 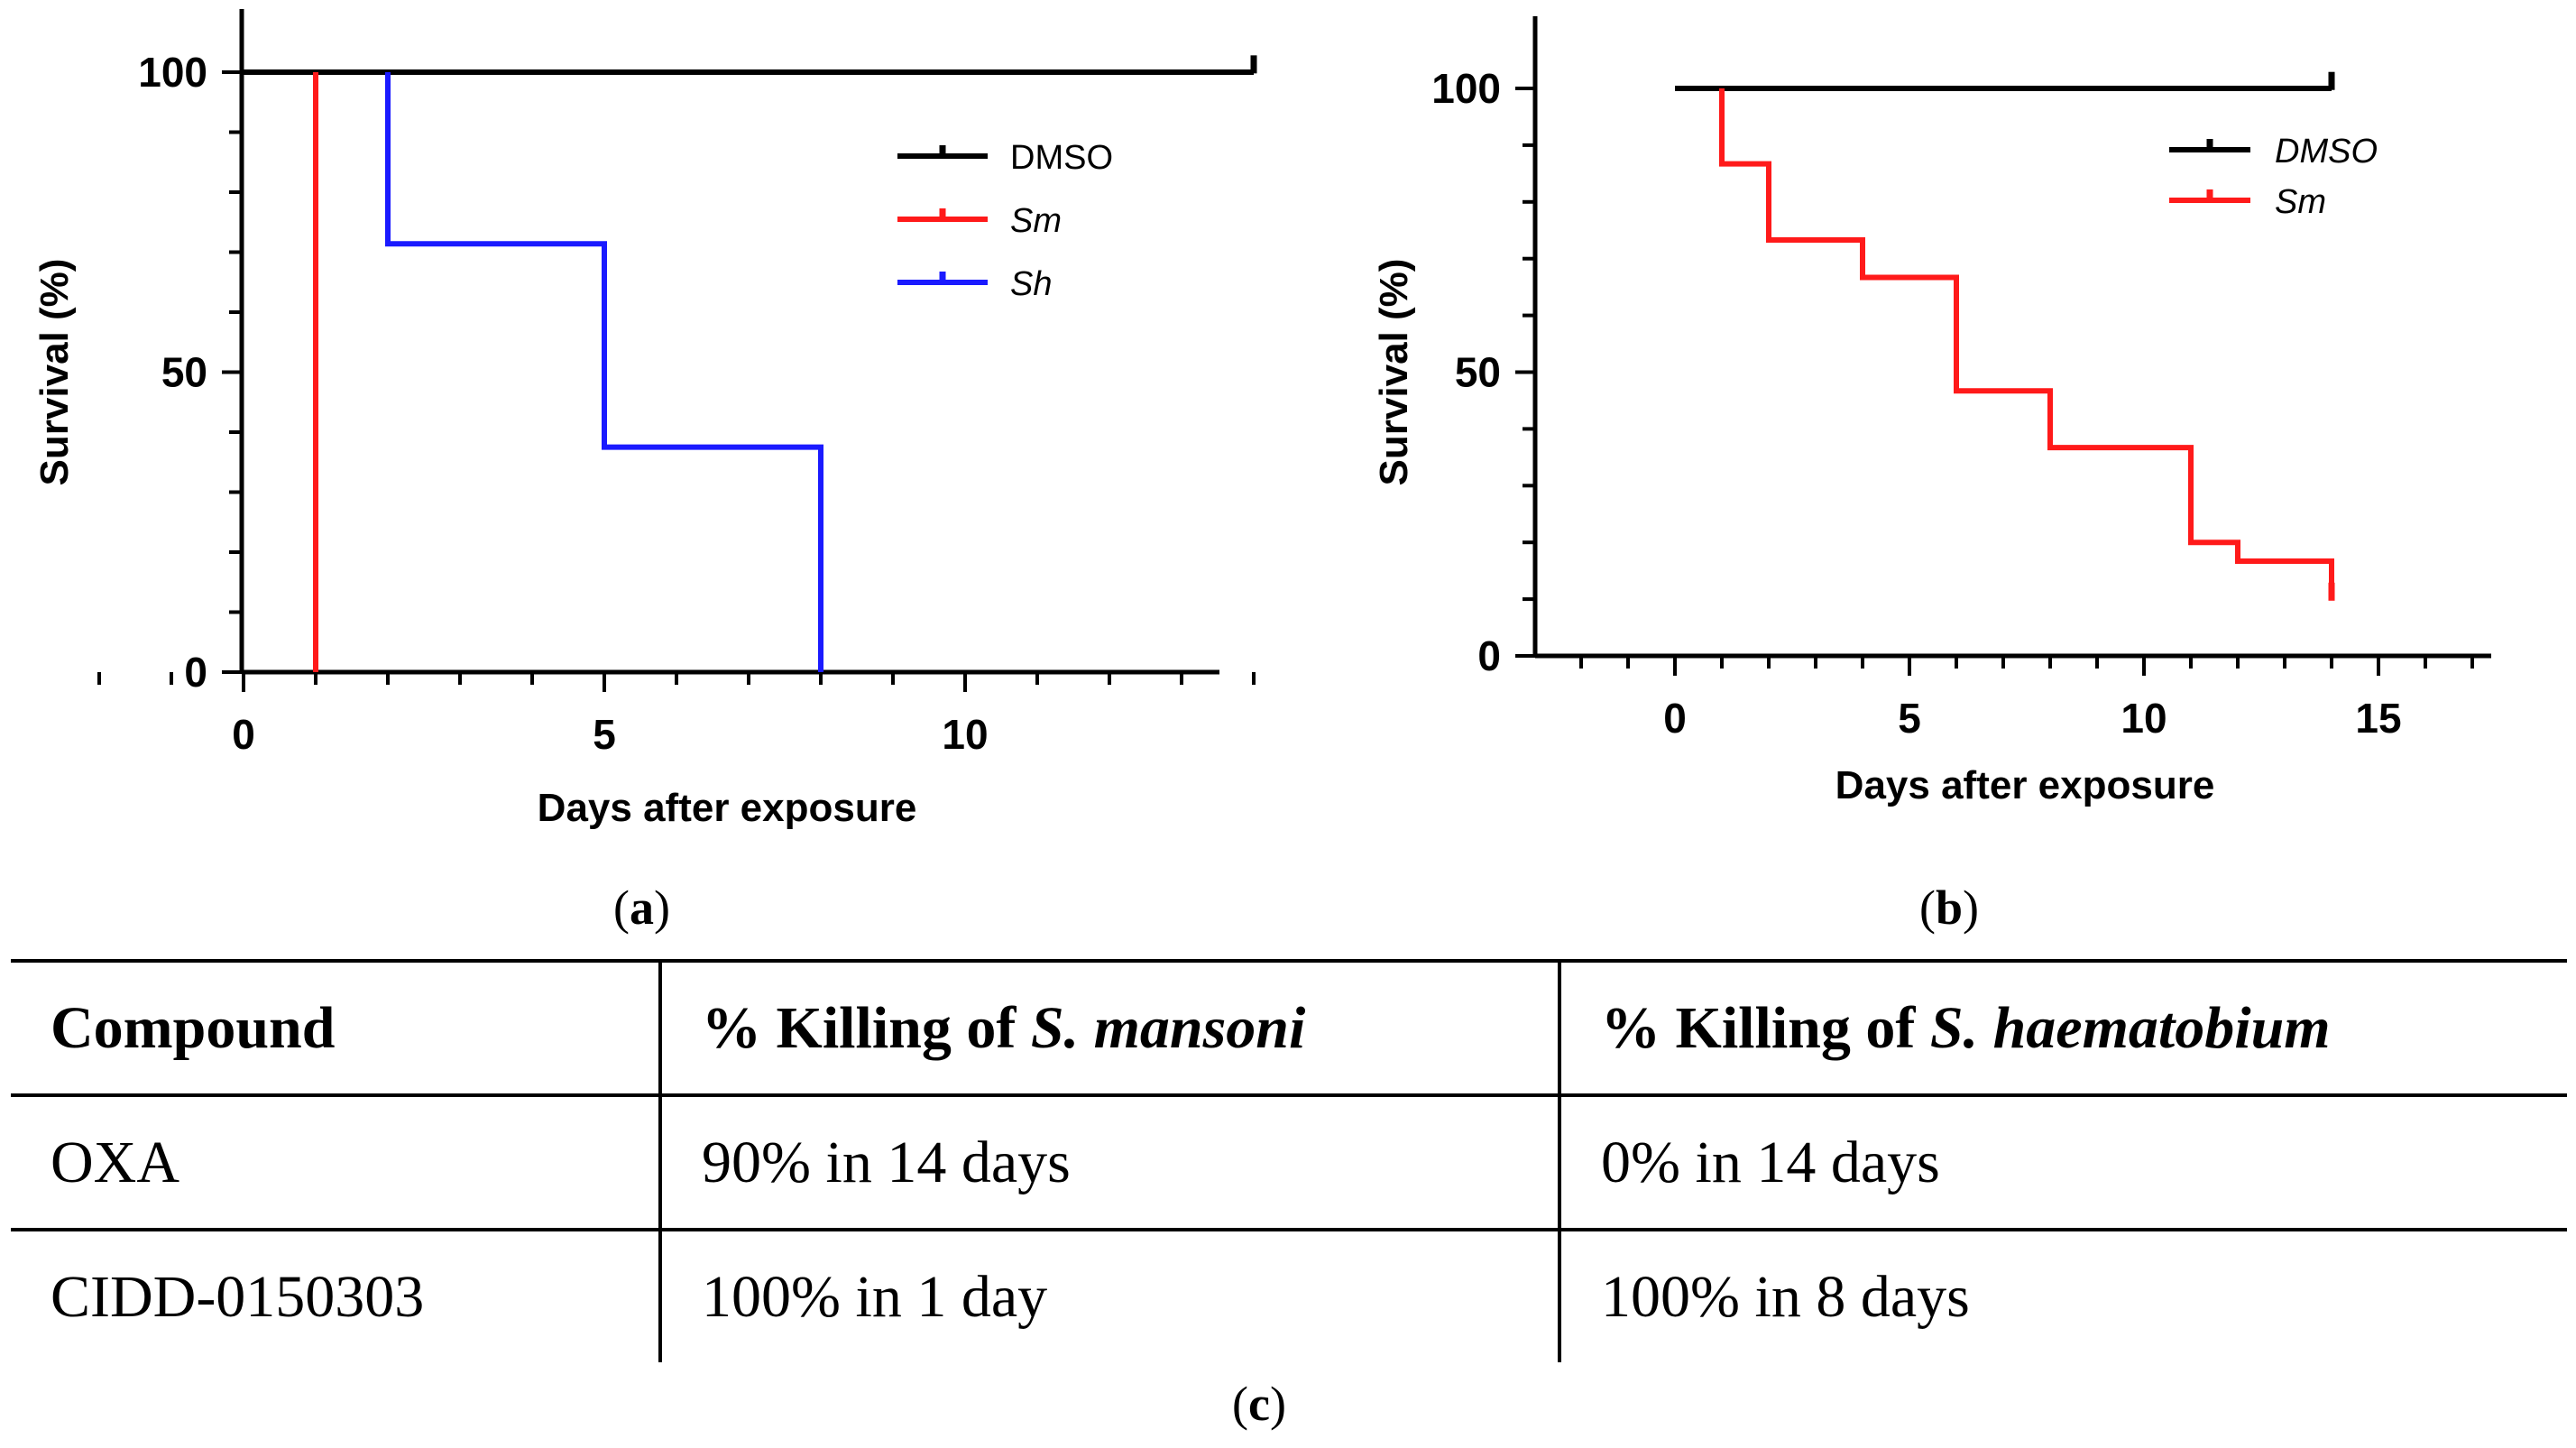 I want to click on legend-label: Sh, so click(x=1031, y=284).